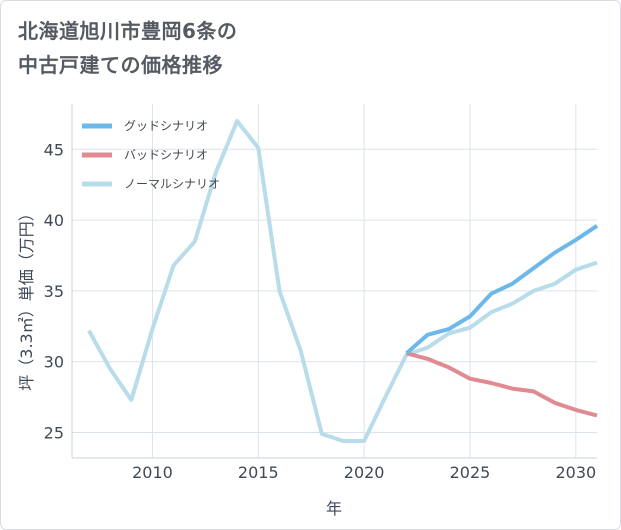  I want to click on y-tick-label: 45, so click(54, 149).